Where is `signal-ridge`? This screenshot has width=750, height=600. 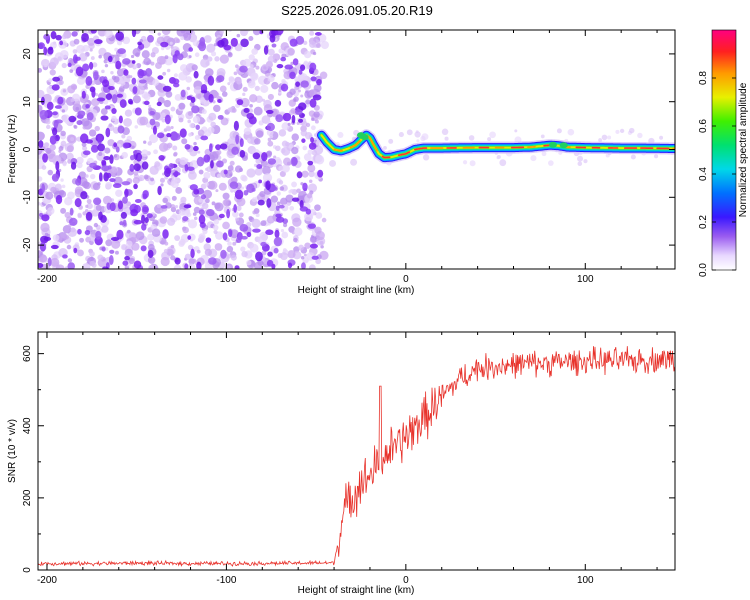 signal-ridge is located at coordinates (495, 146).